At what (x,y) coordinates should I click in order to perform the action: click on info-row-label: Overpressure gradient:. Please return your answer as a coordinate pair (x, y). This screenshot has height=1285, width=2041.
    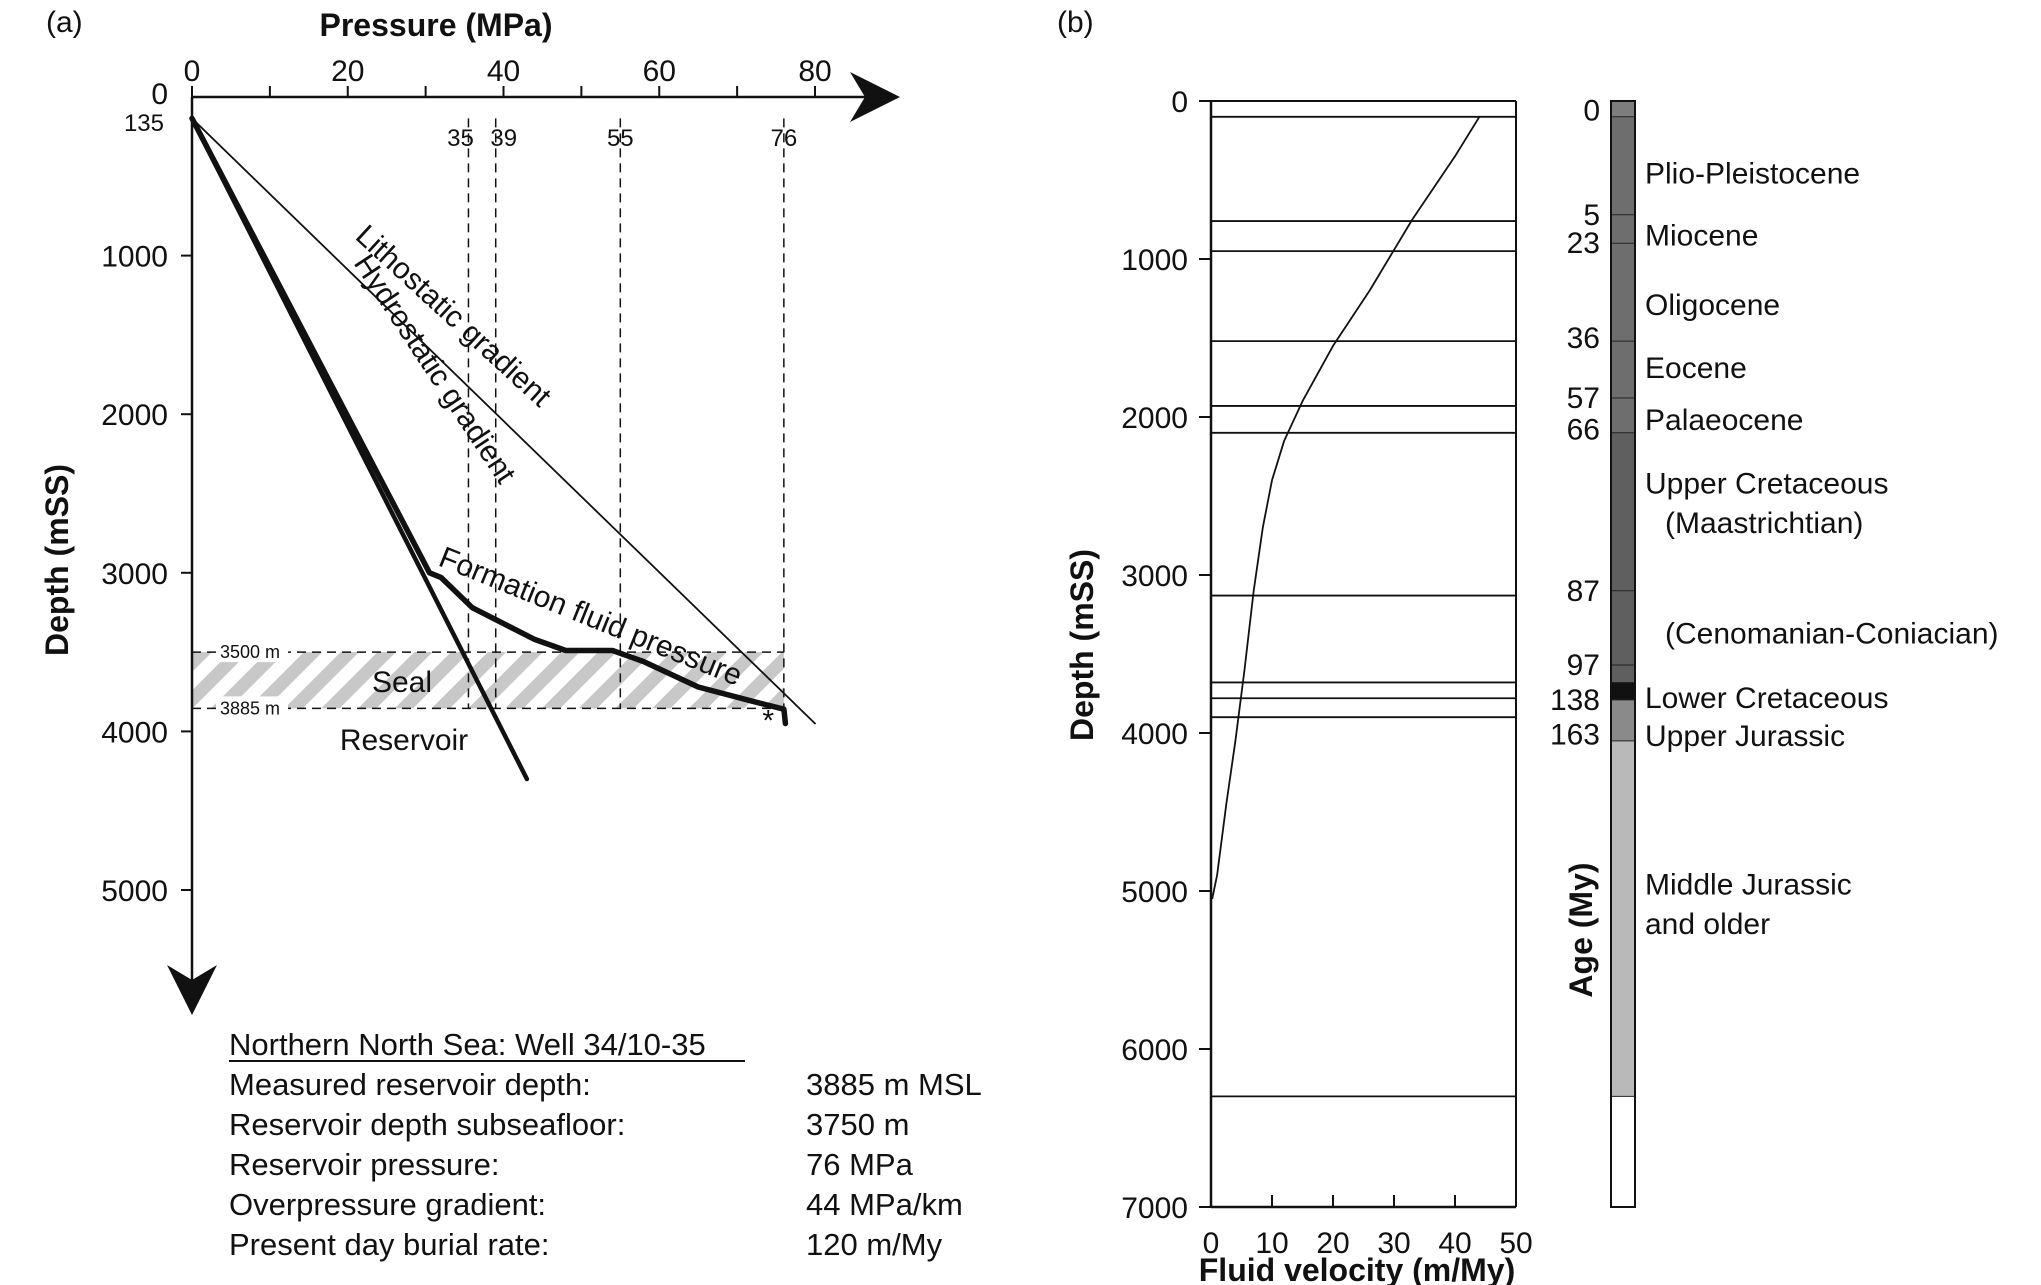
    Looking at the image, I should click on (387, 1204).